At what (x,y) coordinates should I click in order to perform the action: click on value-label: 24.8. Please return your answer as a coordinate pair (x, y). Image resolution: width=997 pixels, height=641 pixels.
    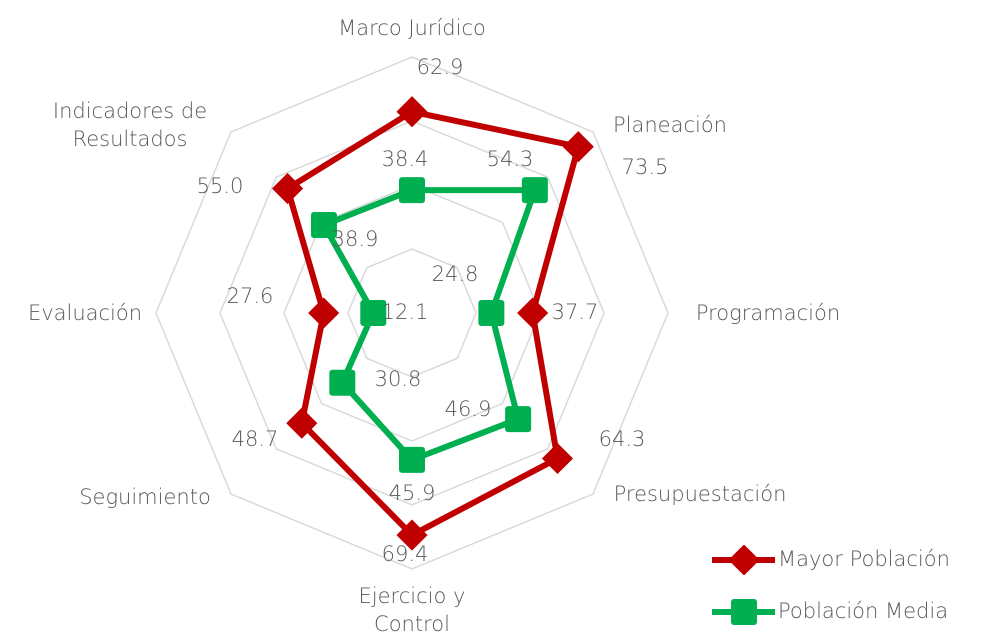
    Looking at the image, I should click on (455, 274).